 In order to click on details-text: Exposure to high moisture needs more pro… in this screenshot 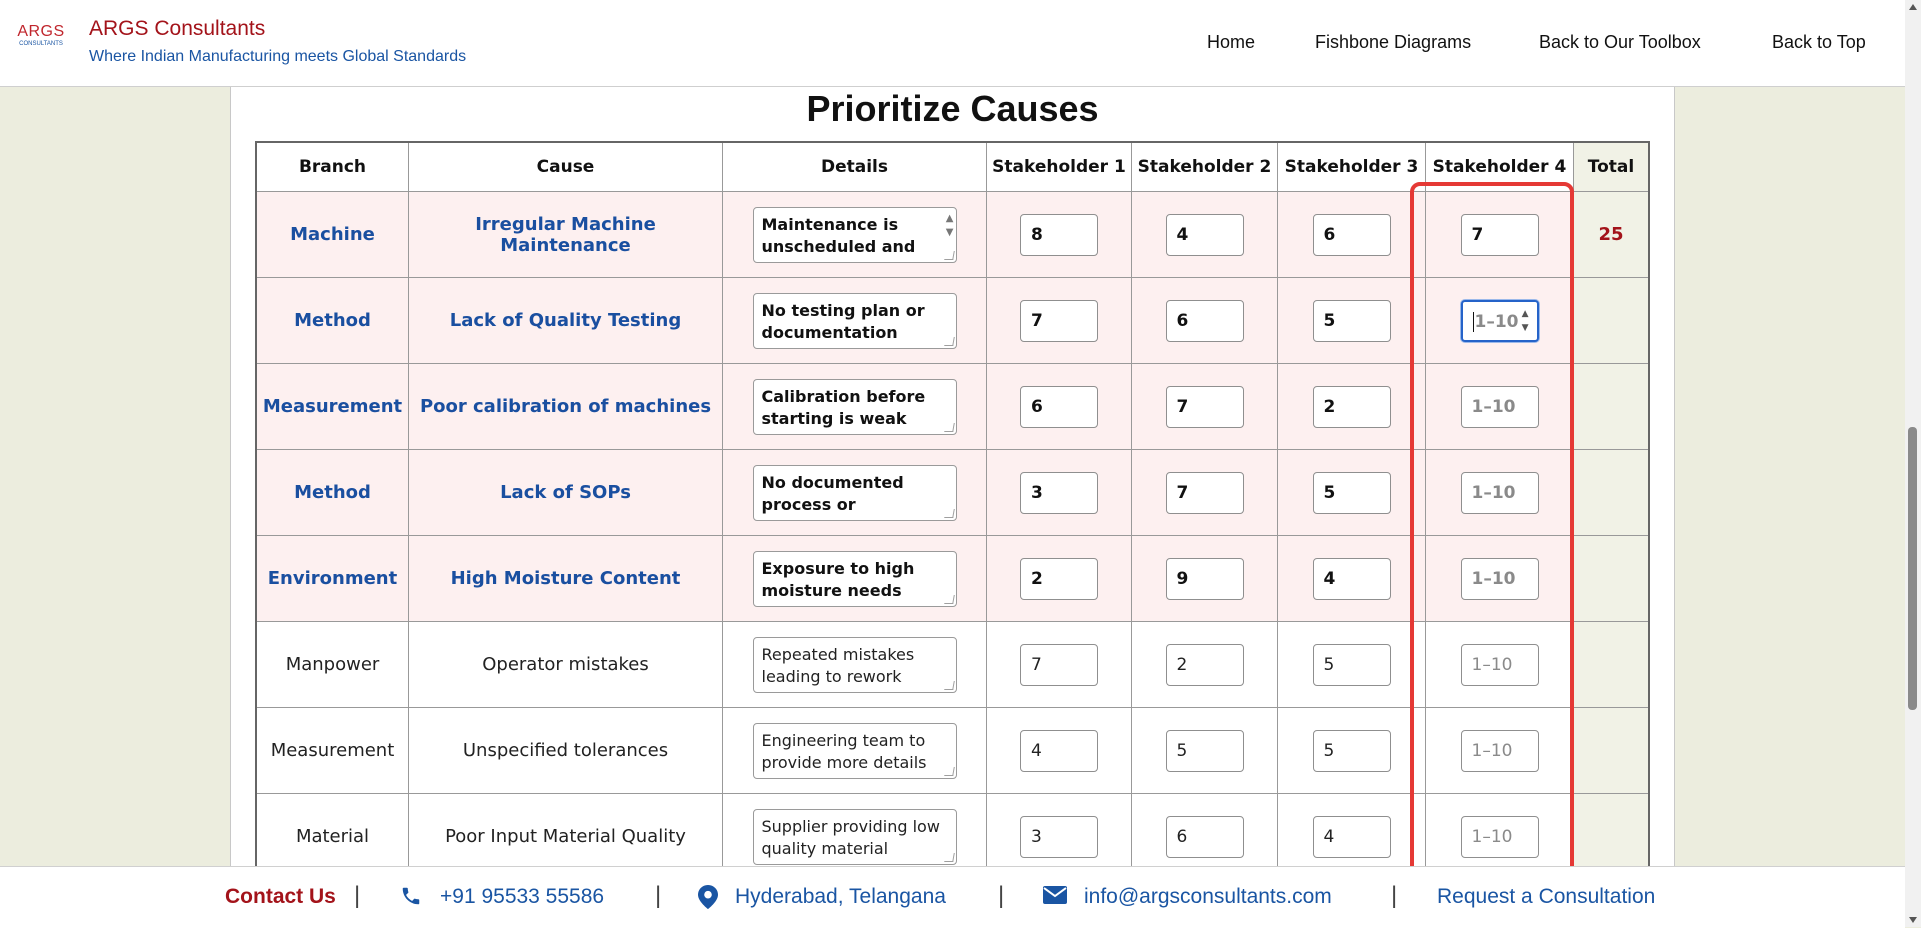, I will do `click(838, 582)`.